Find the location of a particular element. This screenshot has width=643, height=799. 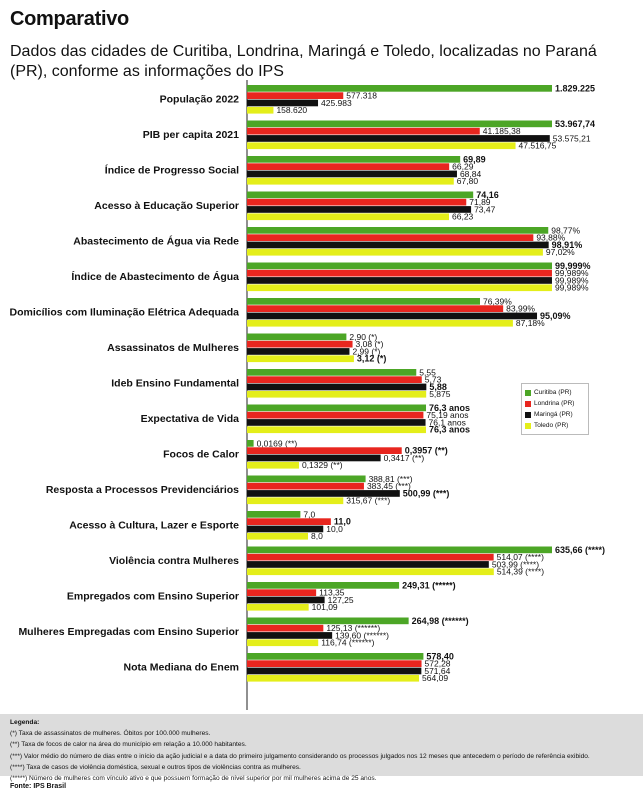

legend-label: Londrina (PR) is located at coordinates (554, 403).